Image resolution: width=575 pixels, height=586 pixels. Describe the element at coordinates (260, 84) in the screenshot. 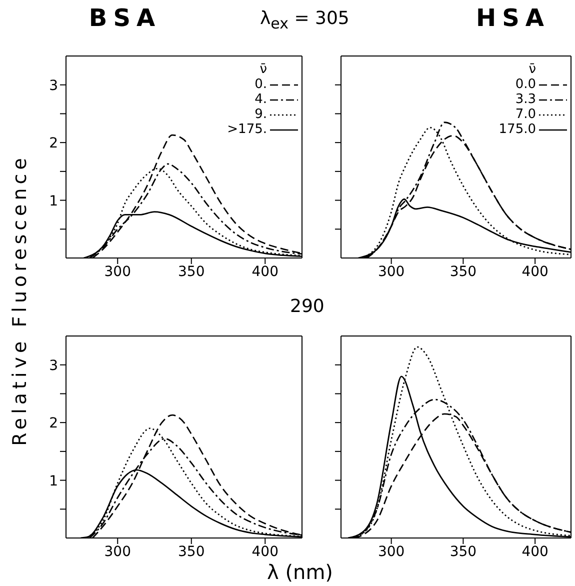

I see `legend-label: 0.` at that location.